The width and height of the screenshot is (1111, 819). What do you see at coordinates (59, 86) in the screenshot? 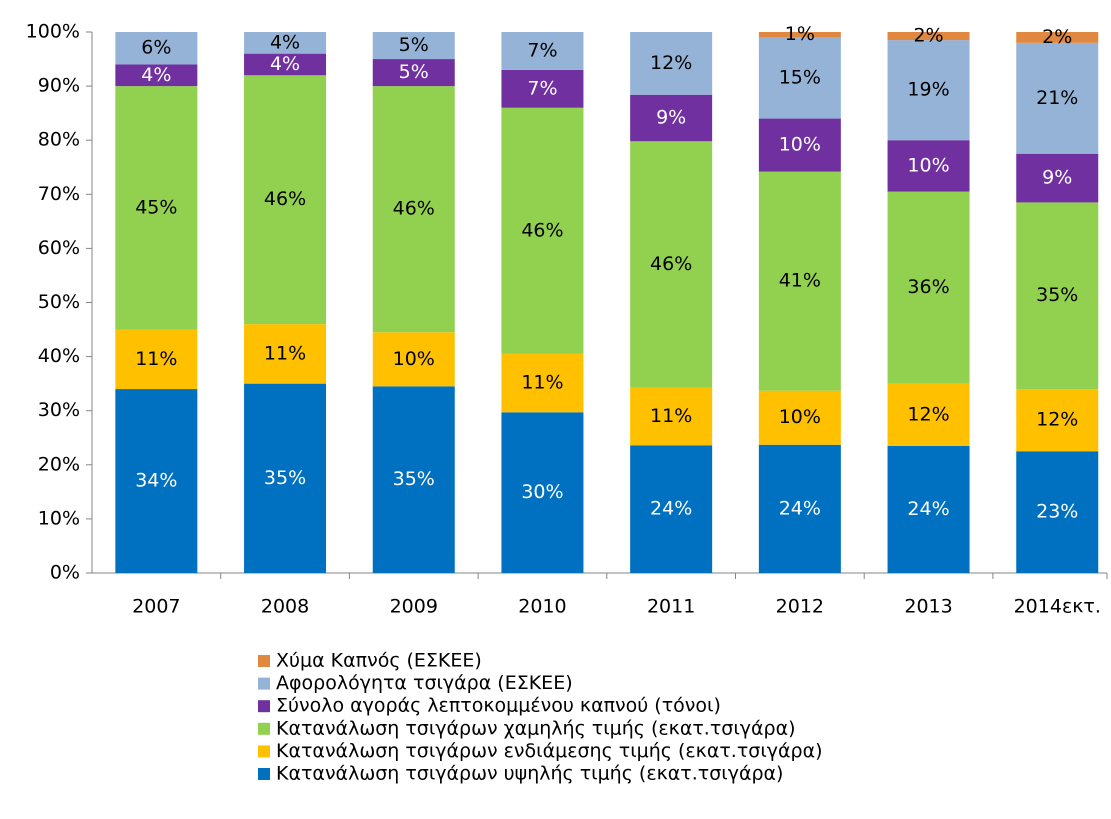
I see `y-tick-label: 90%` at bounding box center [59, 86].